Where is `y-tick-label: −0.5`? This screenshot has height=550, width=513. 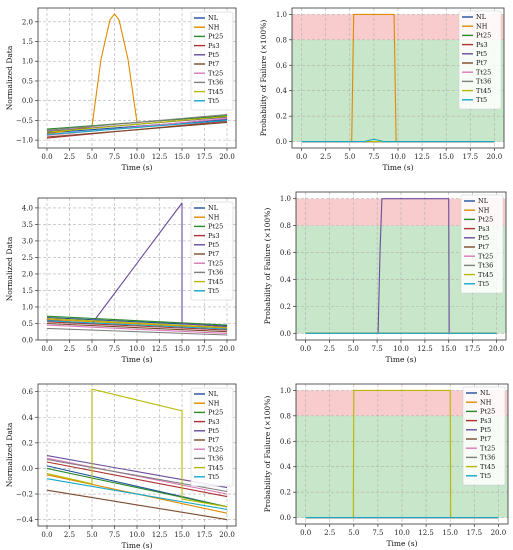
y-tick-label: −0.5 is located at coordinates (24, 121).